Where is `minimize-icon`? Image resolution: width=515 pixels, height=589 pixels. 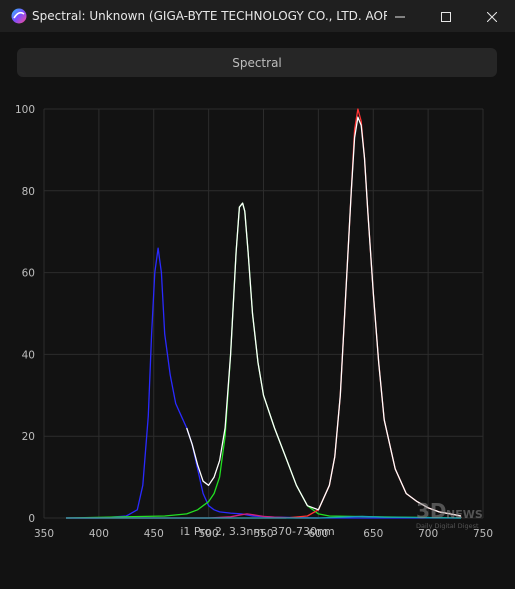 minimize-icon is located at coordinates (400, 16).